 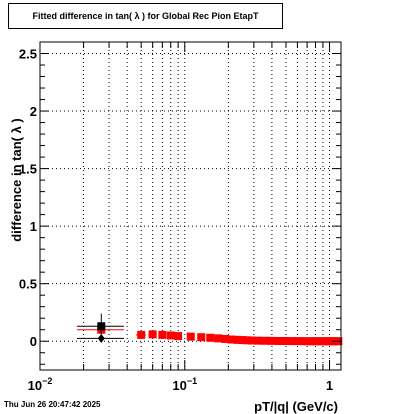 What do you see at coordinates (52, 404) in the screenshot?
I see `timestamp: Thu Jun 26 20:47:42 2025` at bounding box center [52, 404].